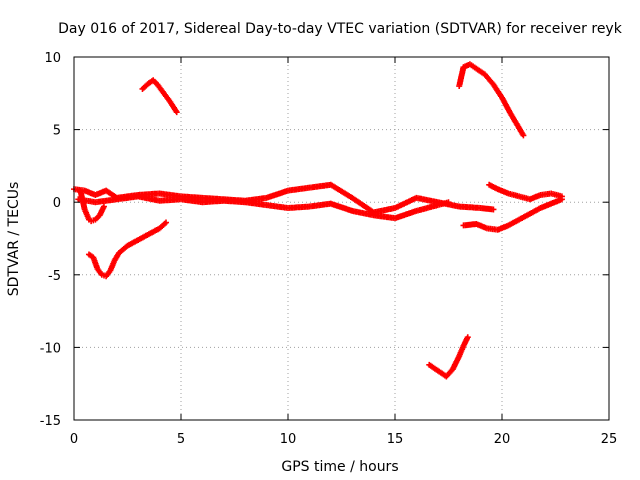  Describe the element at coordinates (339, 467) in the screenshot. I see `x-axis-label: GPS time / hours` at that location.